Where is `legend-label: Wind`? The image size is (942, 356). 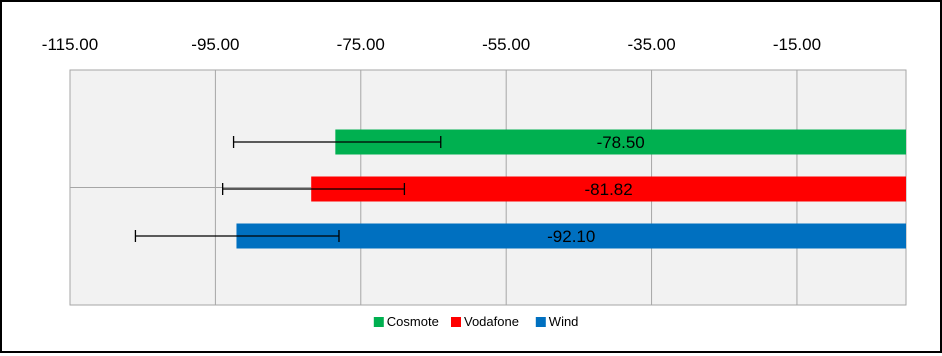
legend-label: Wind is located at coordinates (564, 321).